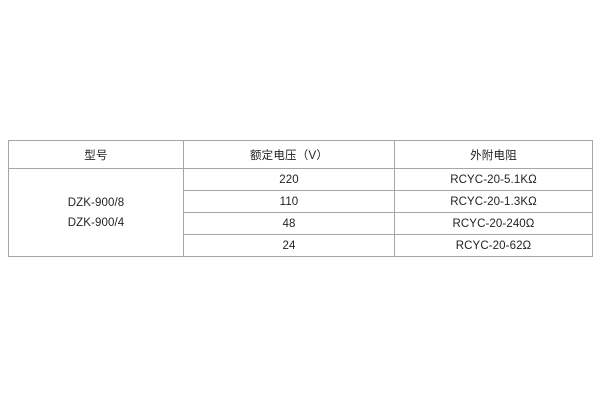 The height and width of the screenshot is (400, 600). I want to click on table-header-row: 型号 额定电压（V） 外附电阻, so click(300, 154).